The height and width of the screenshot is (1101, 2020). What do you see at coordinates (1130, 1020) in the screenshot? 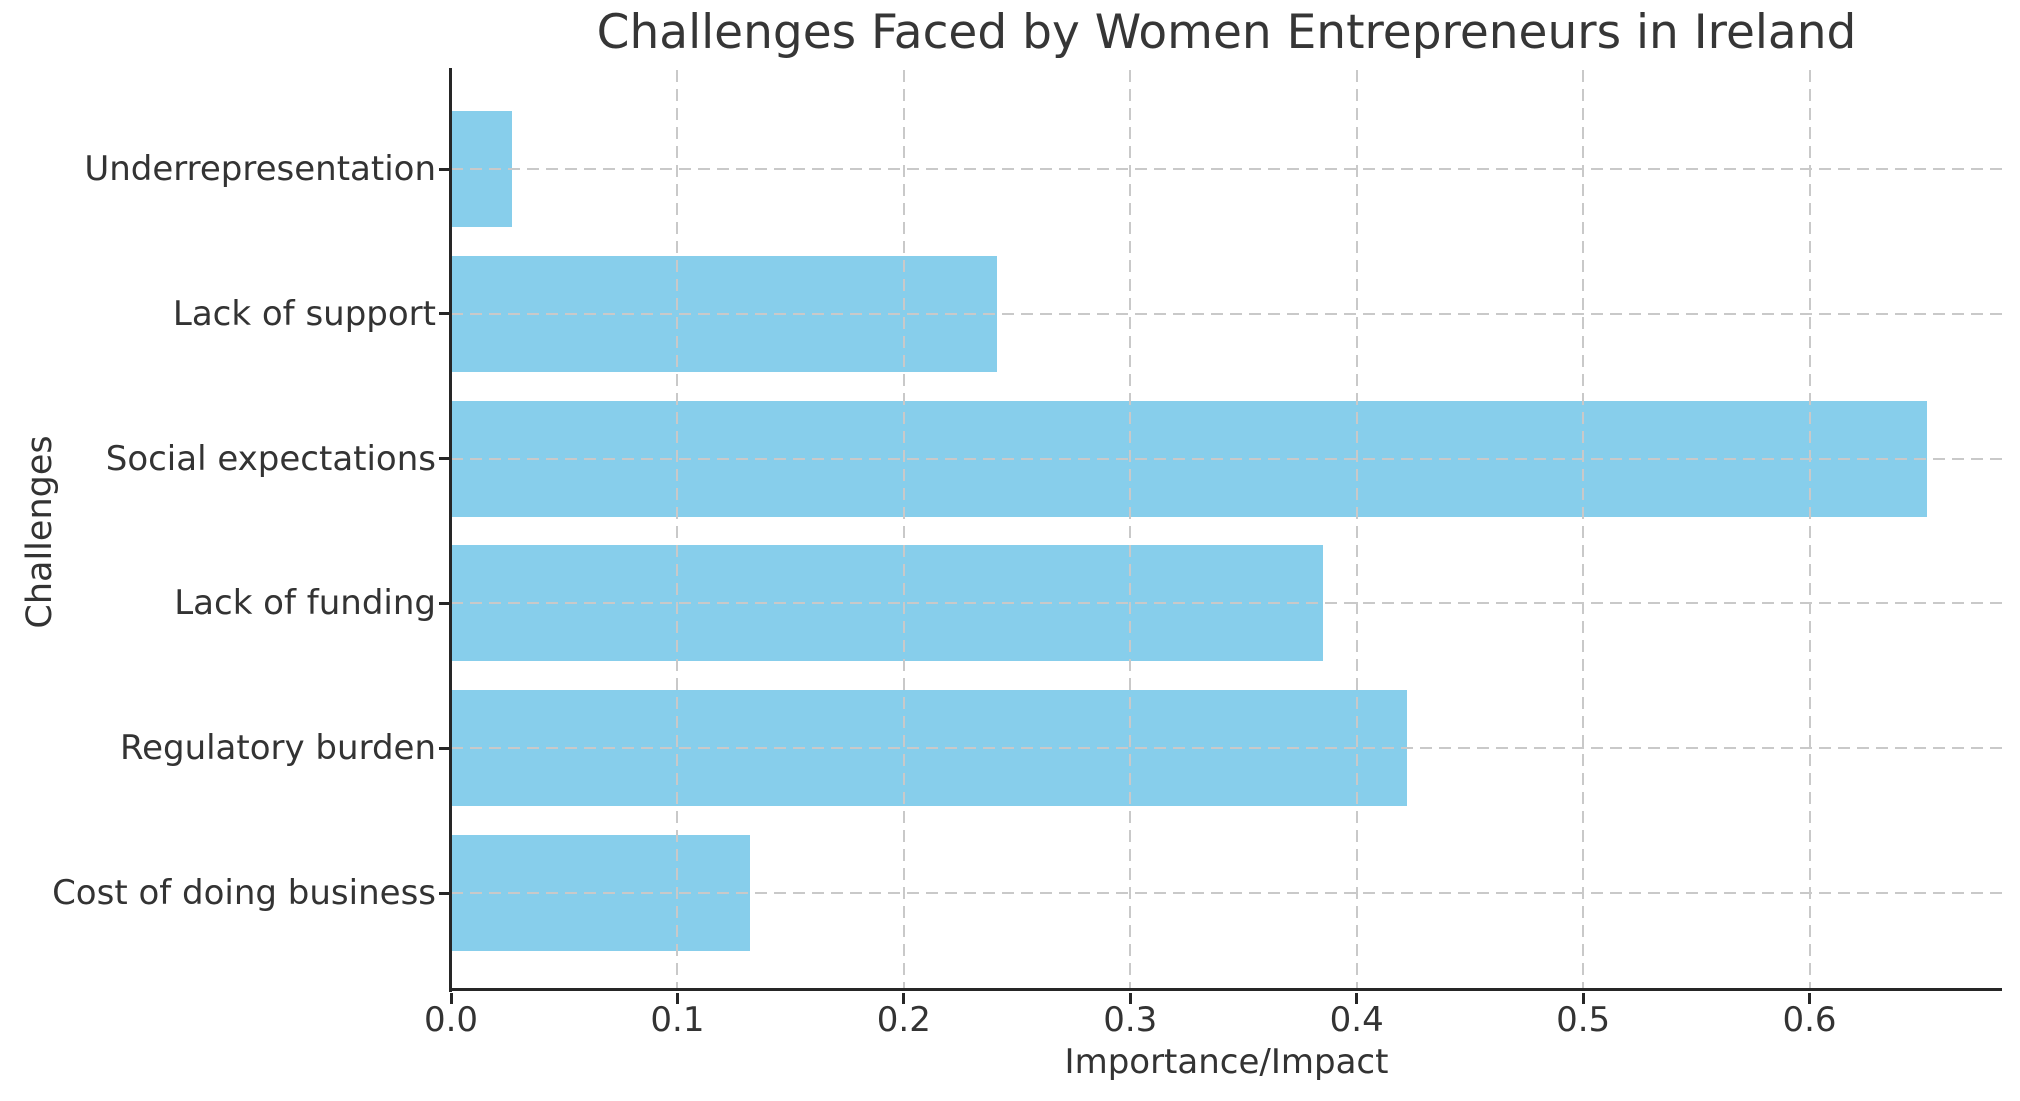
I see `x-tick-label: 0.3` at bounding box center [1130, 1020].